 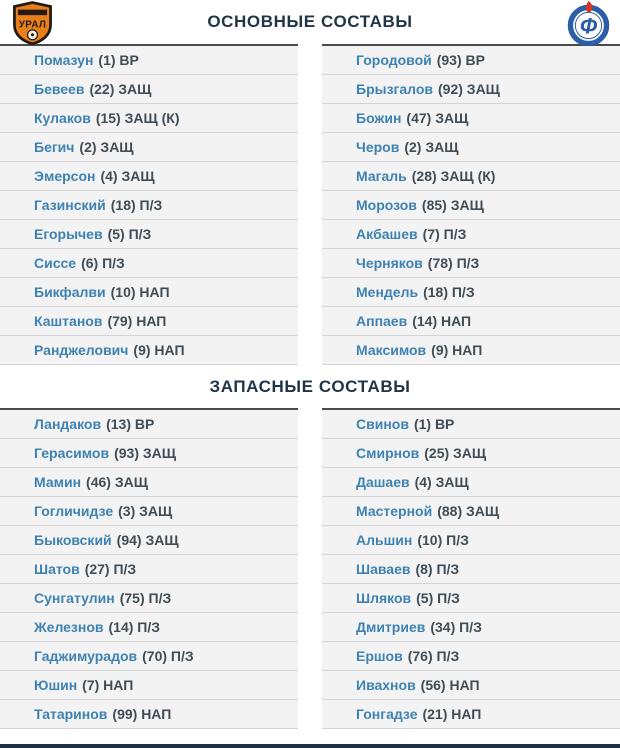 What do you see at coordinates (387, 292) in the screenshot?
I see `player-name-link: Мендель` at bounding box center [387, 292].